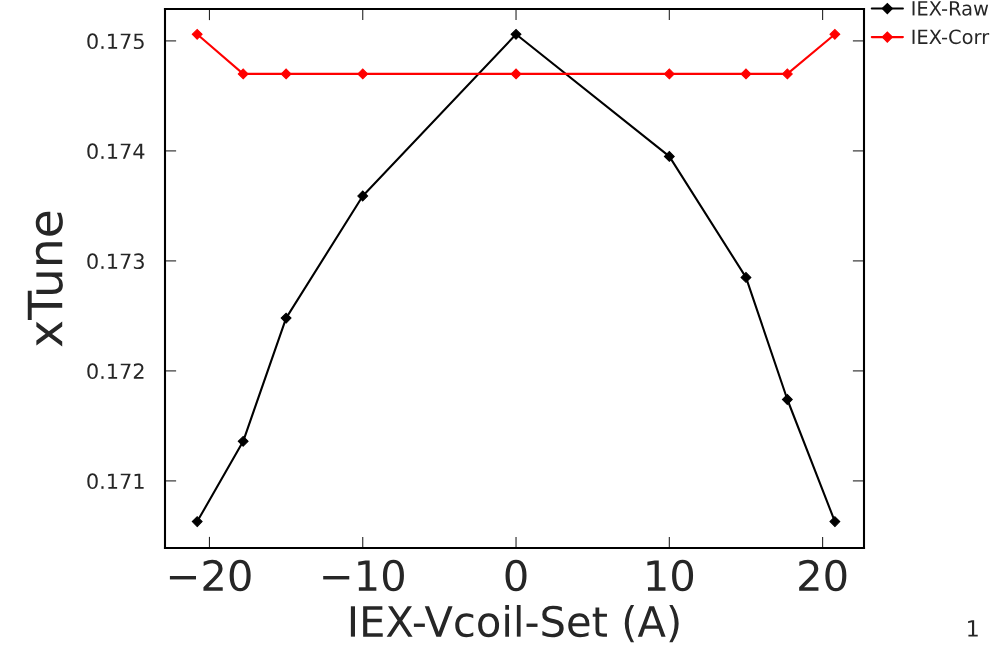  What do you see at coordinates (514, 623) in the screenshot?
I see `x-axis-title: IEX-Vcoil-Set (A)` at bounding box center [514, 623].